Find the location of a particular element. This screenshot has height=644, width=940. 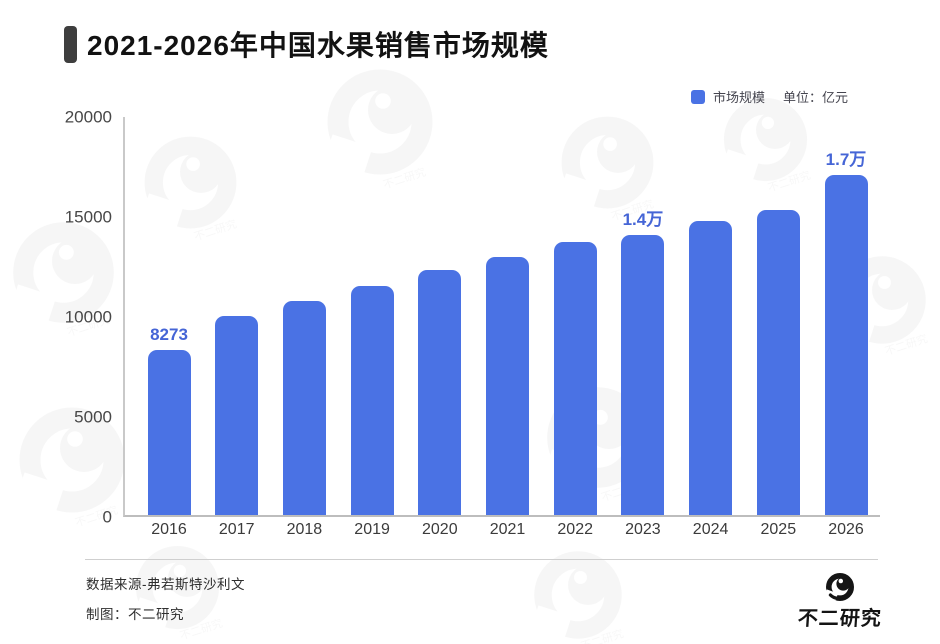

legend-swatch is located at coordinates (697, 96).